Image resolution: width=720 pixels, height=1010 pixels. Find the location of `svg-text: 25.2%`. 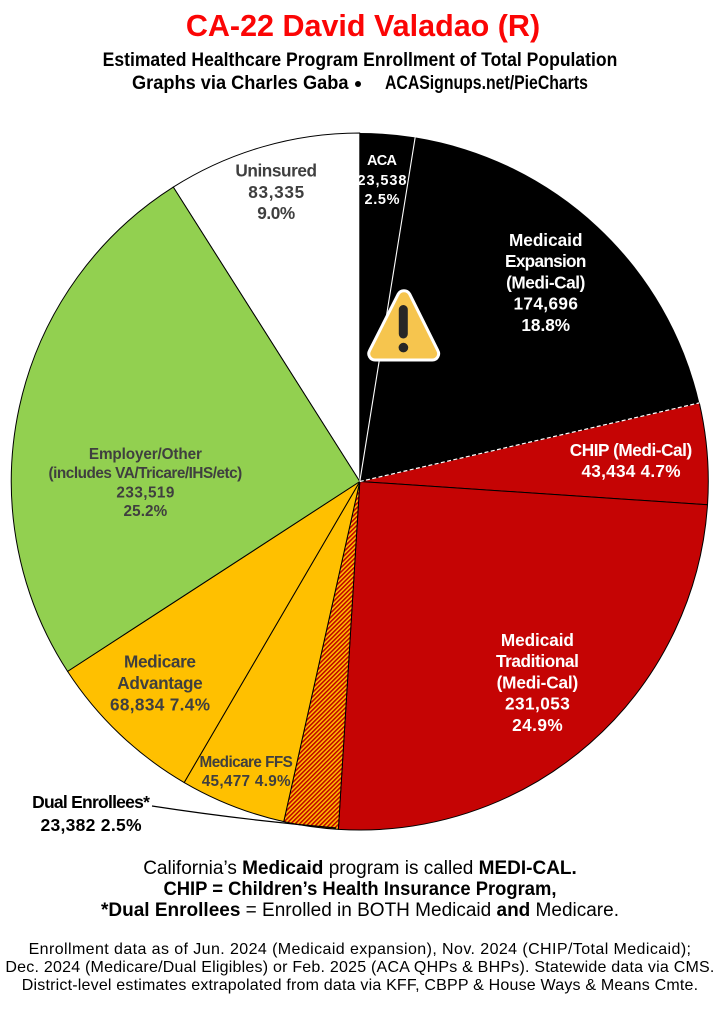

svg-text: 25.2% is located at coordinates (146, 511).